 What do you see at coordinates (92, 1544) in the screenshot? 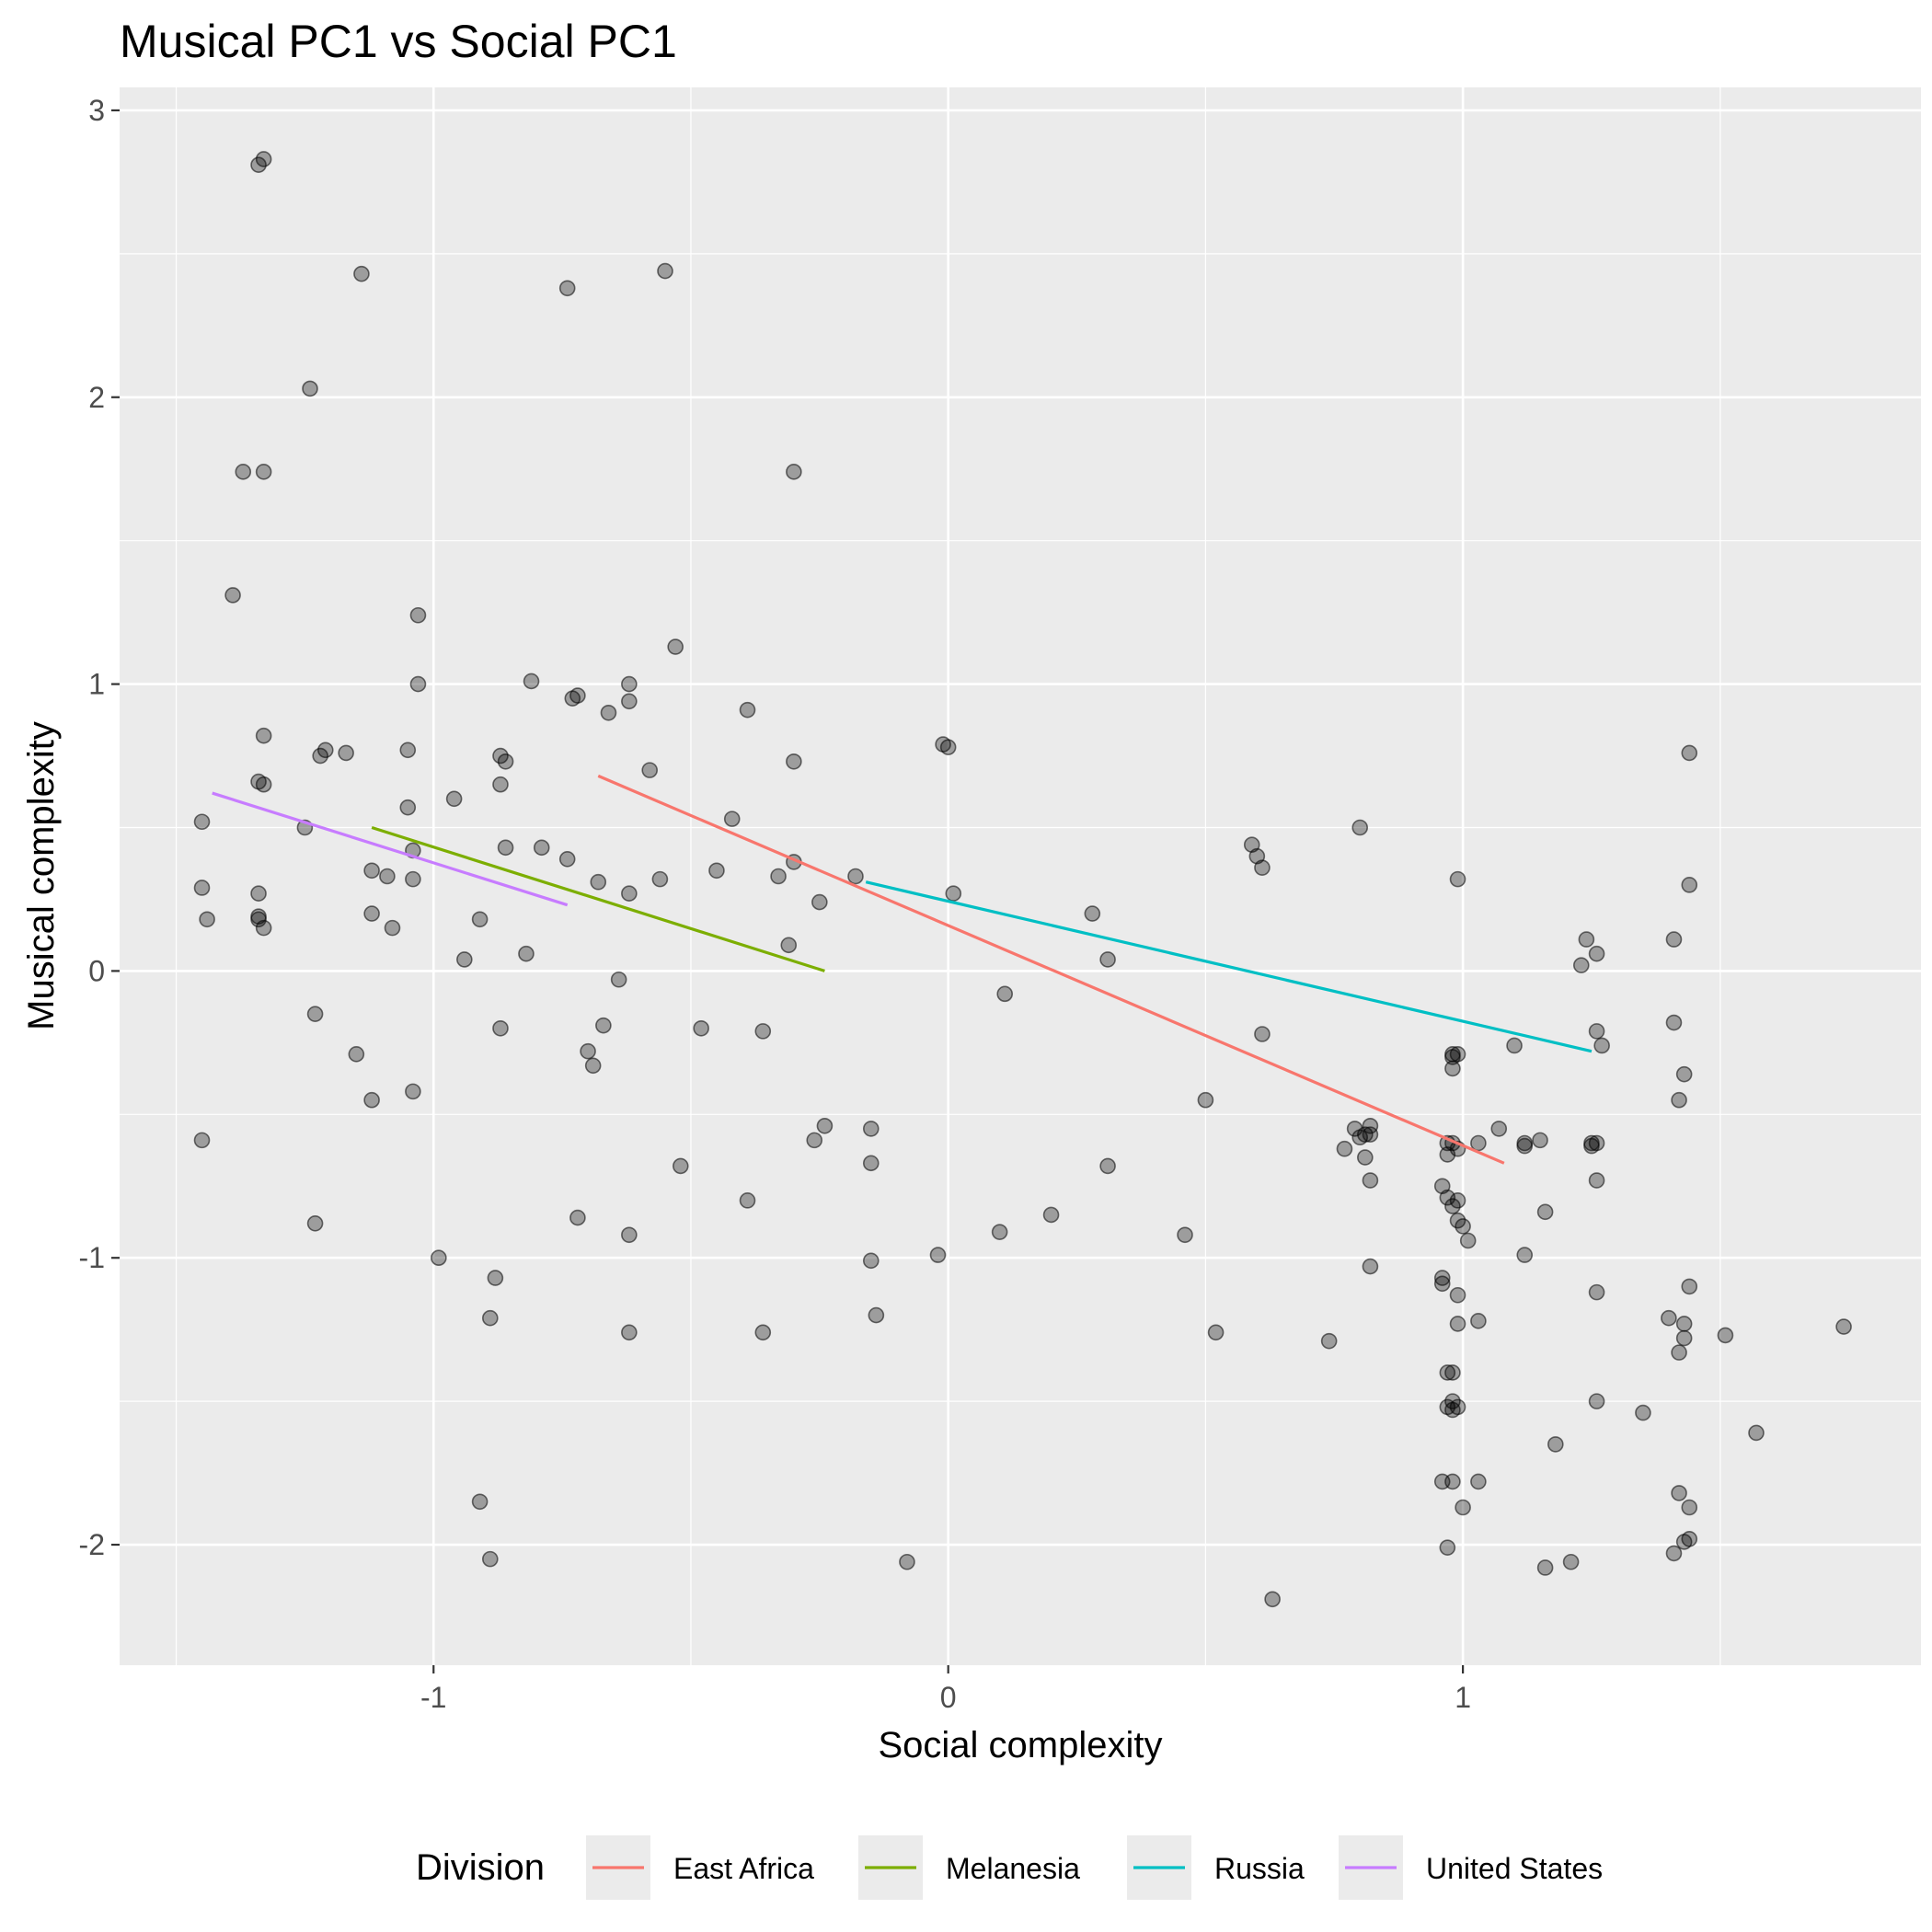
I see `y-tick-label: -2` at bounding box center [92, 1544].